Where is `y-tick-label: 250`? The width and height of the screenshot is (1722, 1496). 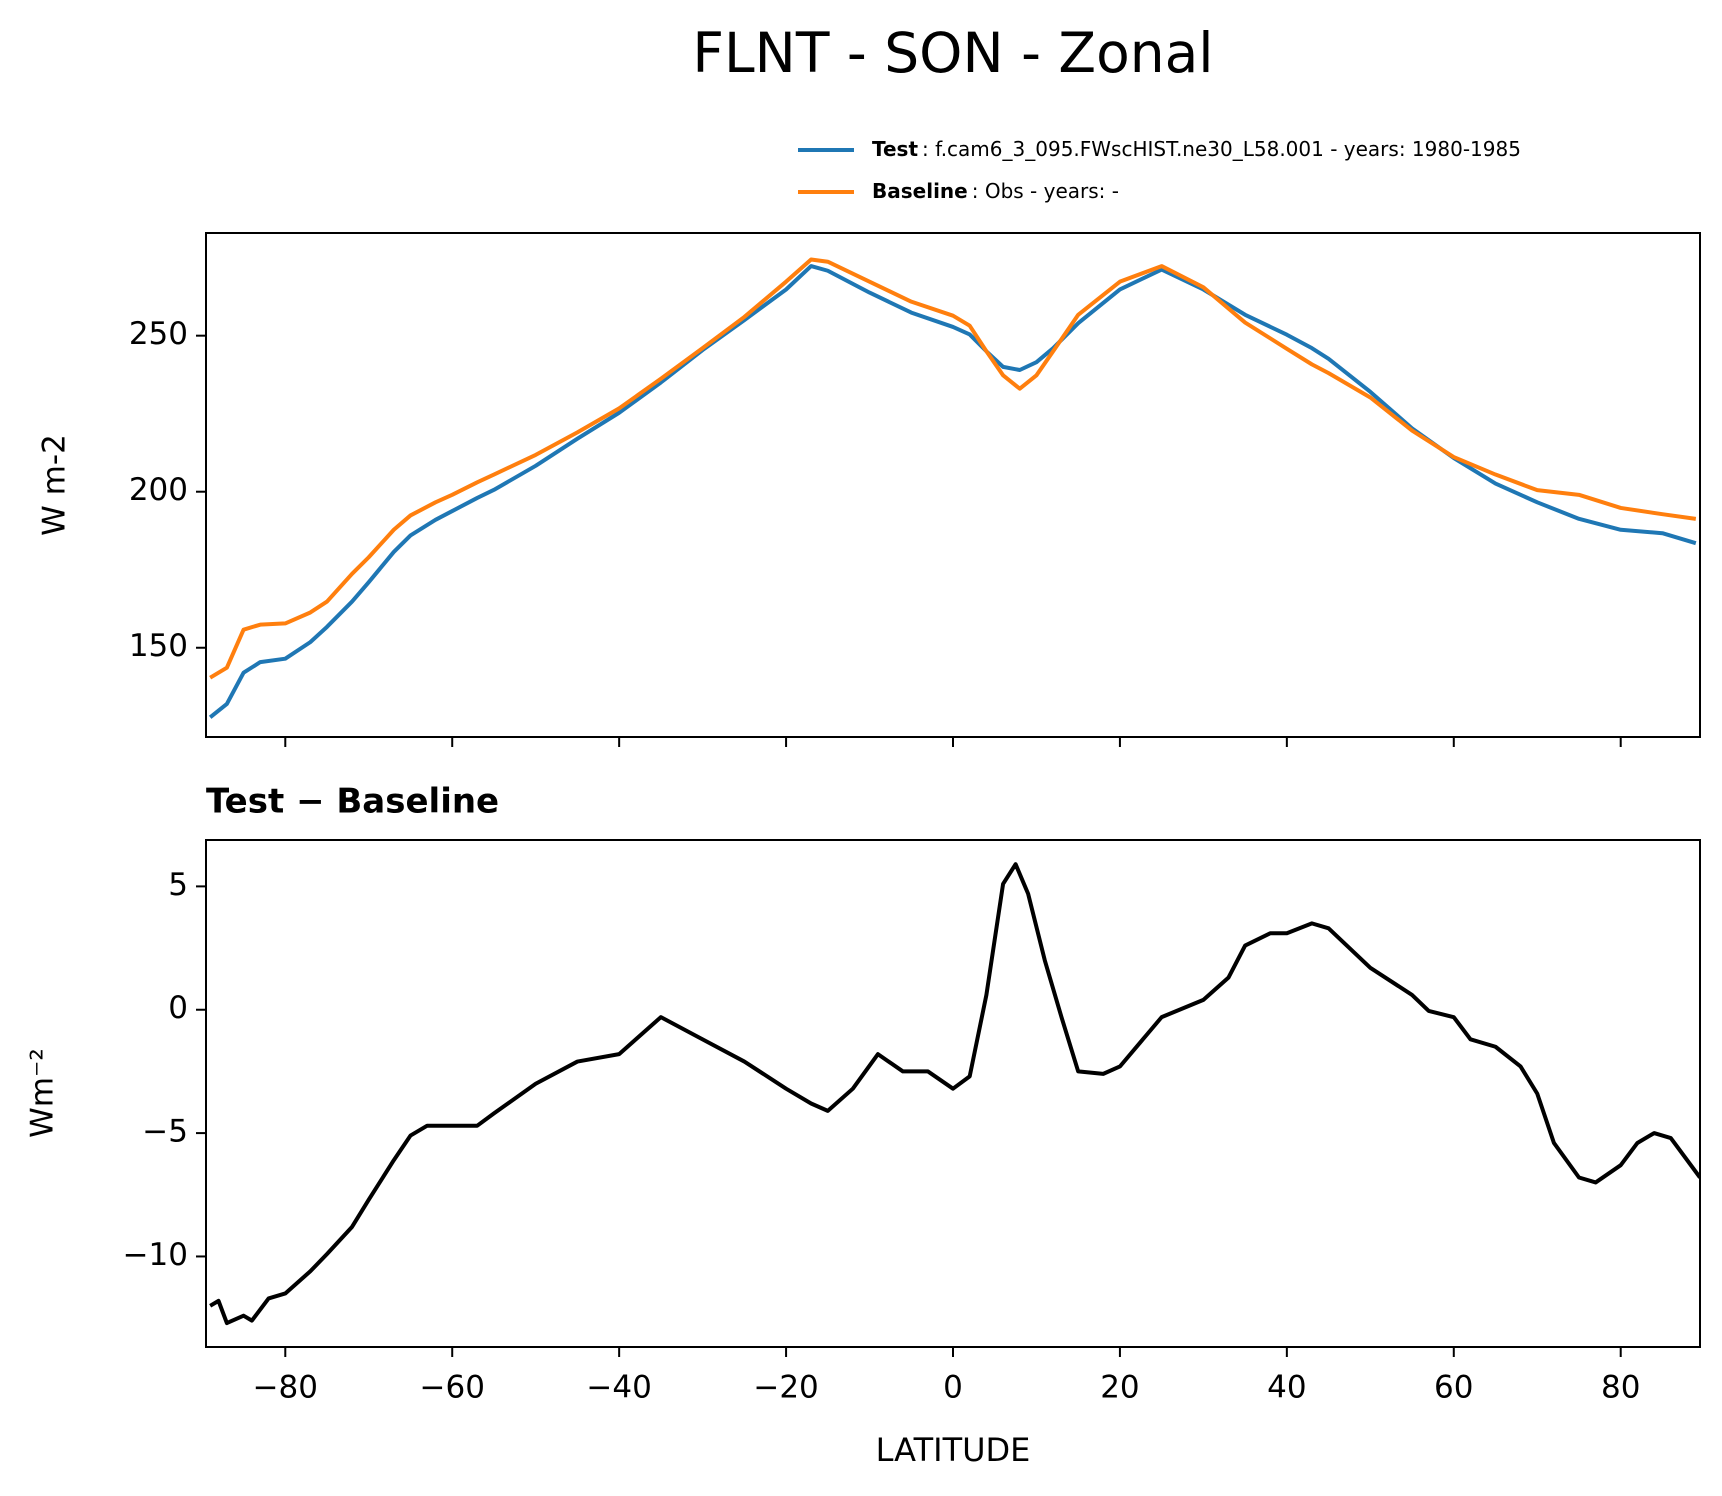 y-tick-label: 250 is located at coordinates (158, 334).